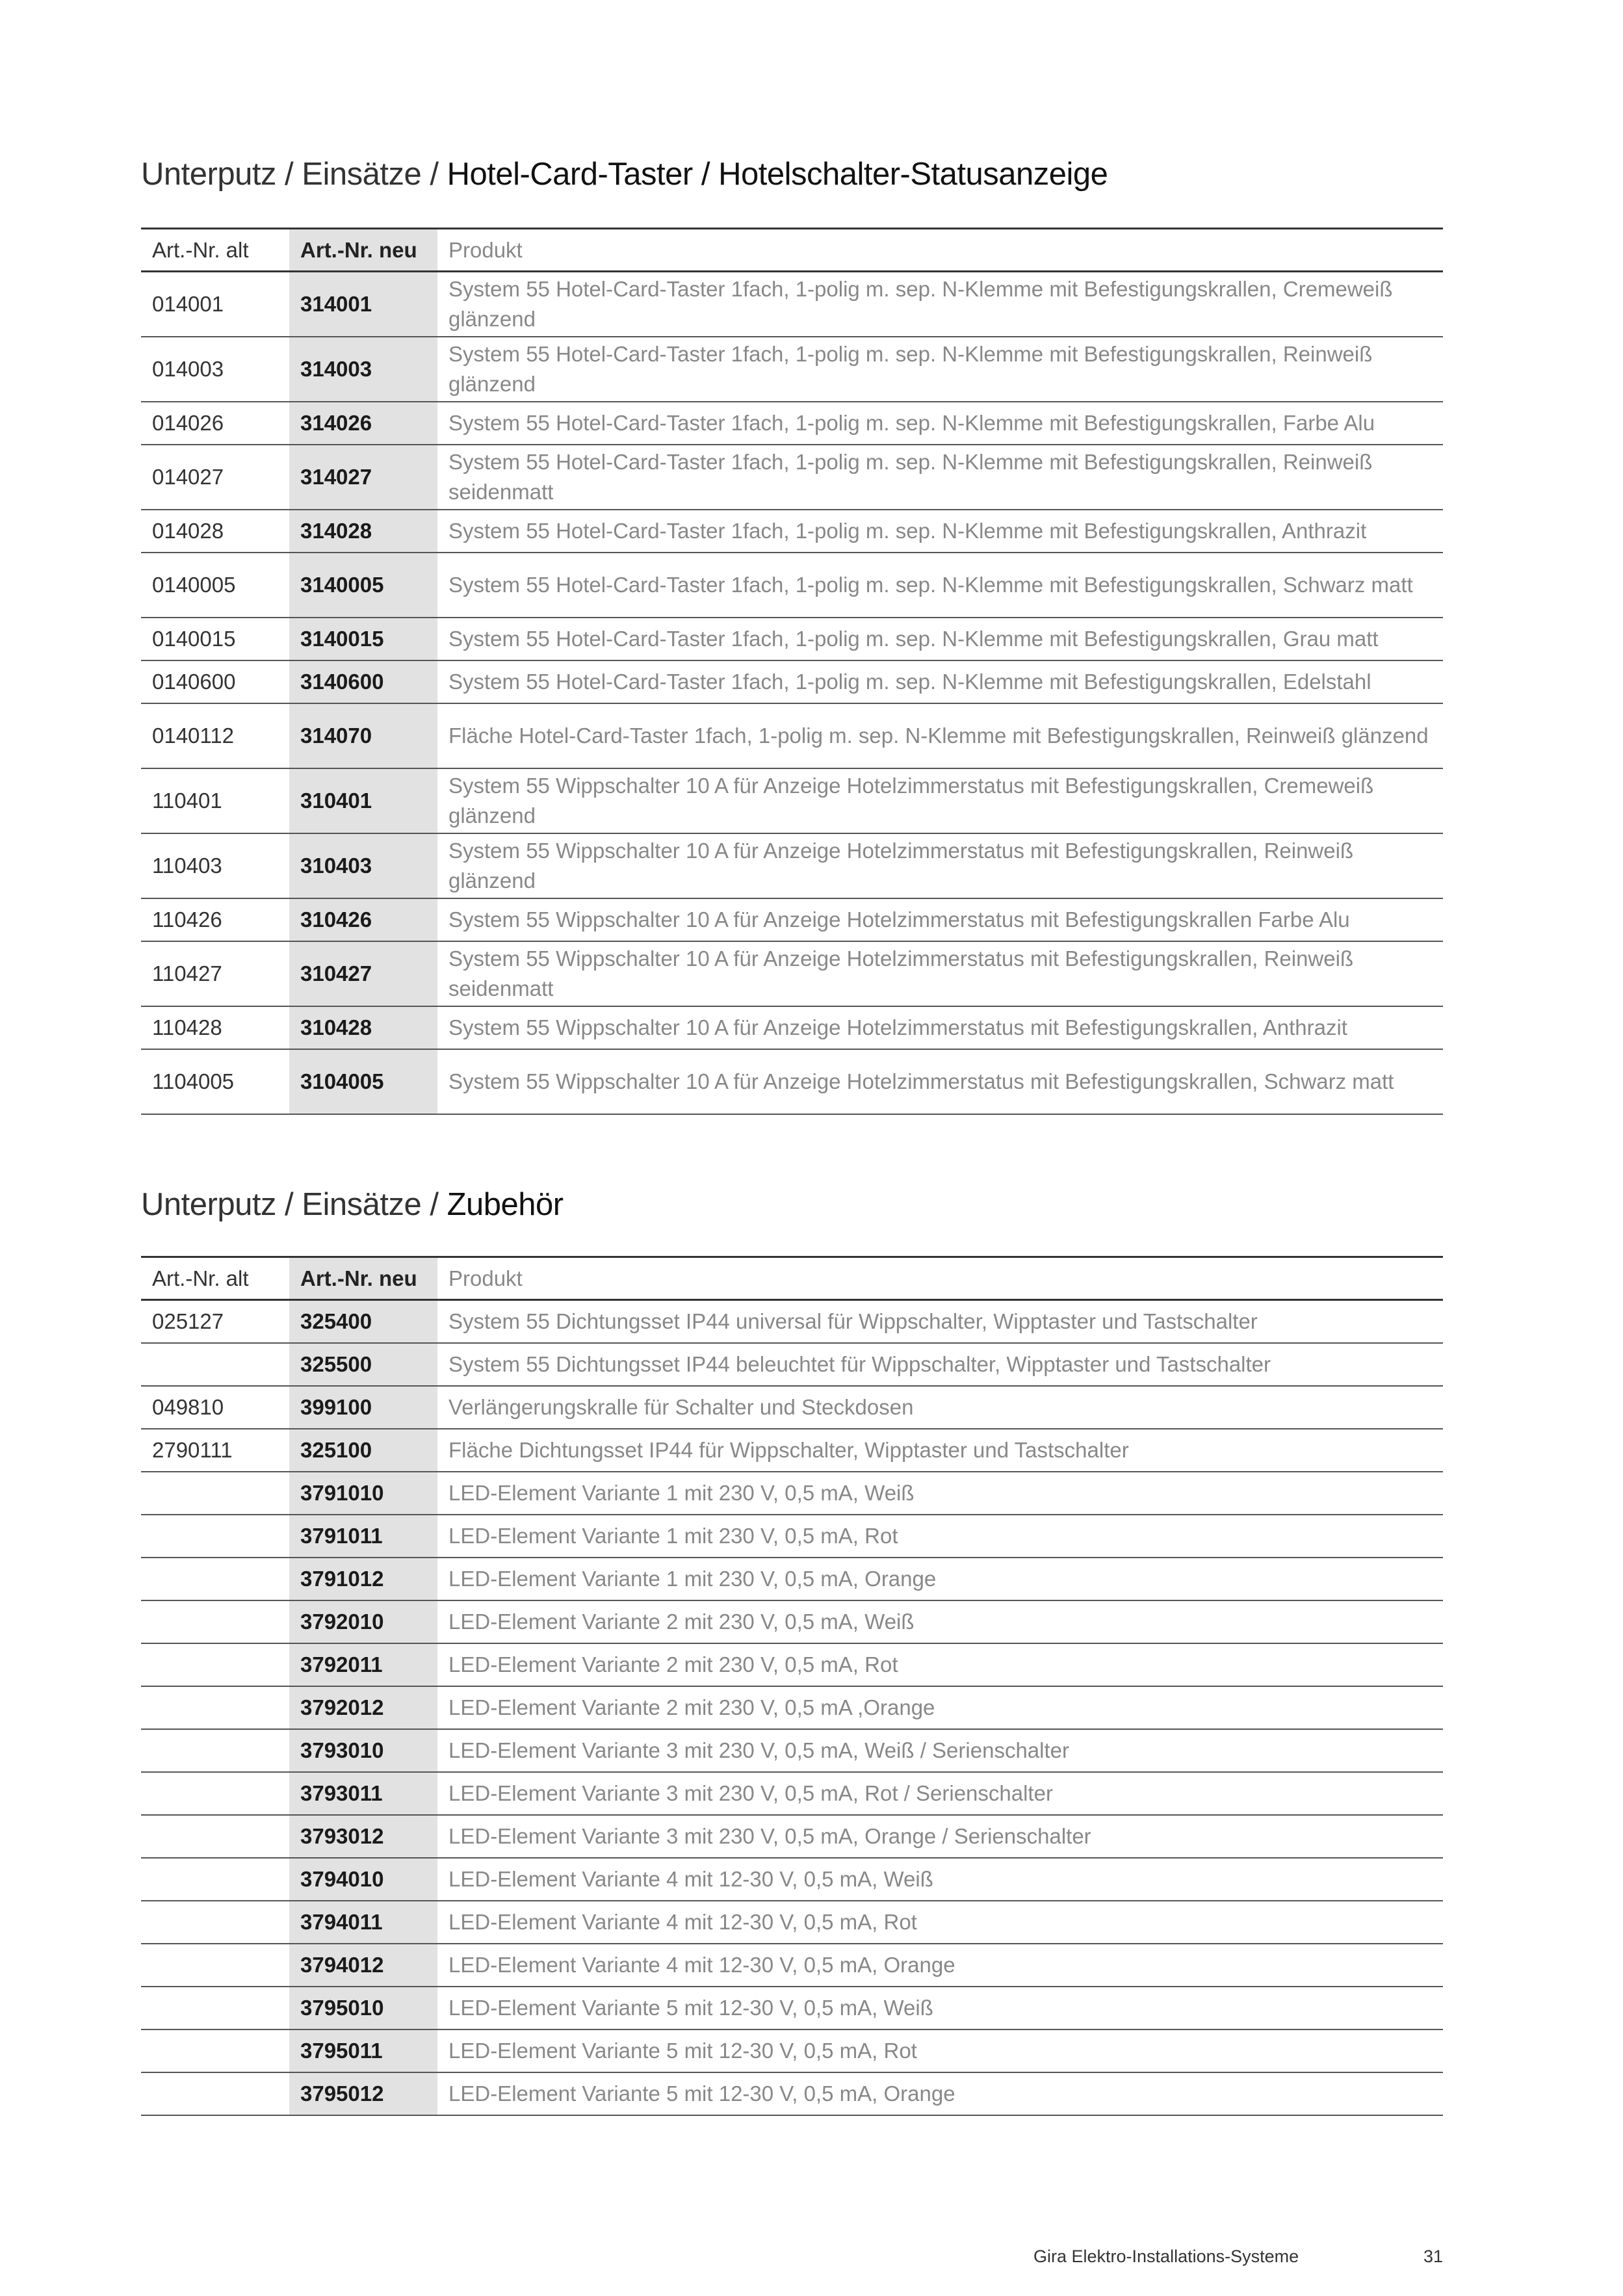 The width and height of the screenshot is (1623, 2296). Describe the element at coordinates (188, 423) in the screenshot. I see `art-nr-alt: 014026` at that location.